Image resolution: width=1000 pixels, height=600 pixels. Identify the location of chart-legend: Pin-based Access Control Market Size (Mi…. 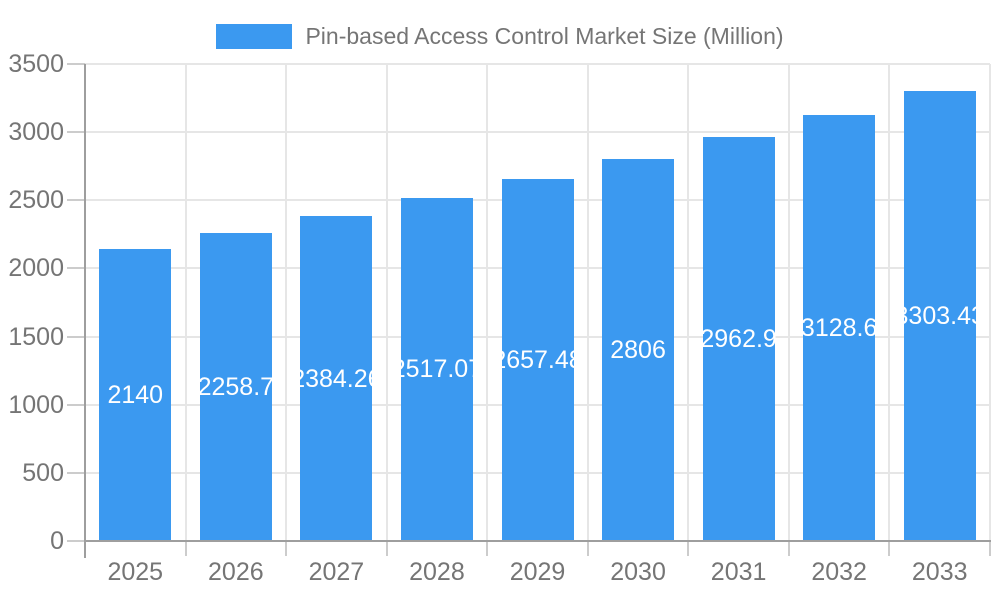
(500, 36).